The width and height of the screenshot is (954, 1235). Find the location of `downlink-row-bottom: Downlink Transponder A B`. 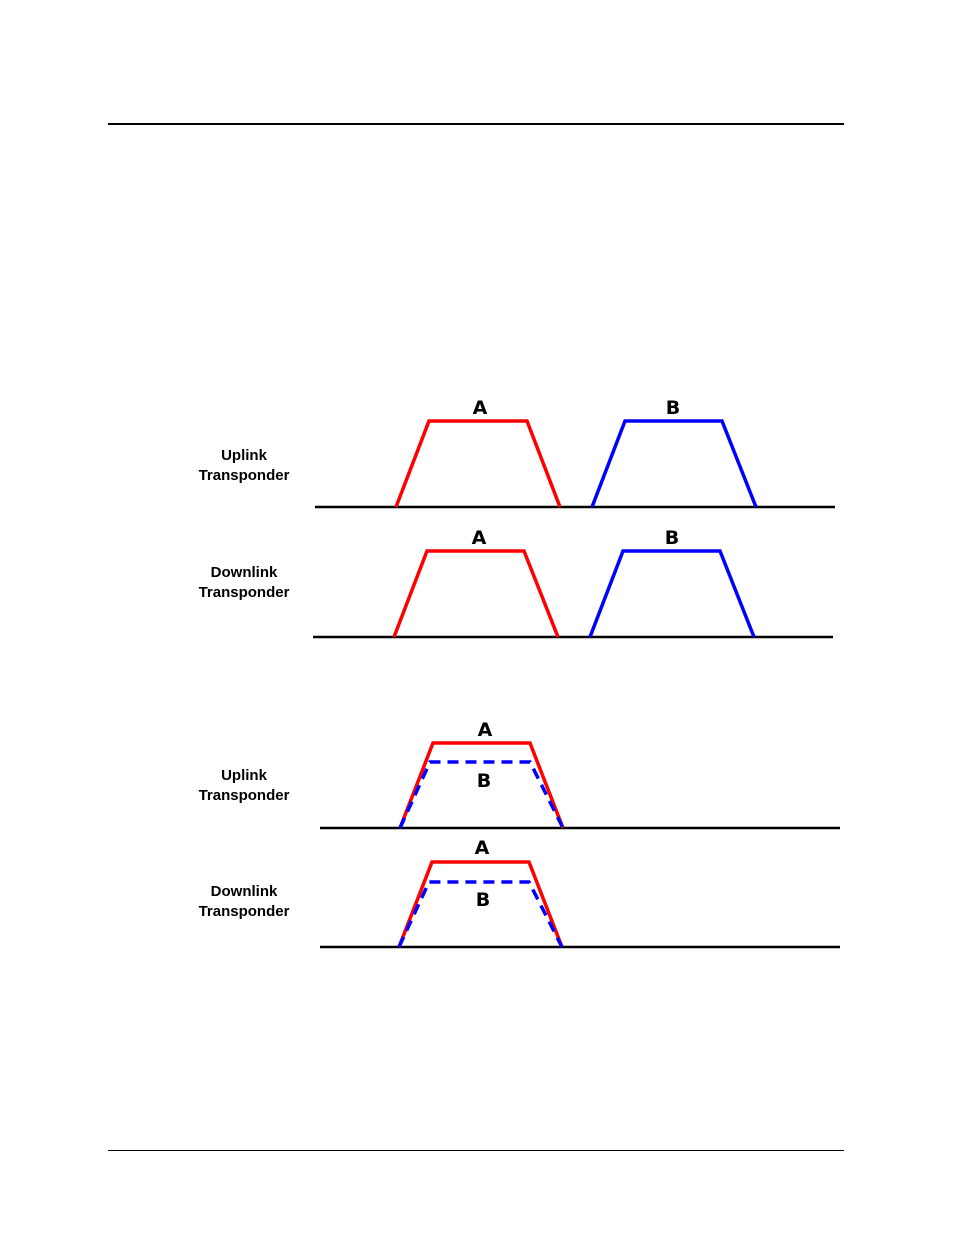

downlink-row-bottom: Downlink Transponder A B is located at coordinates (519, 893).